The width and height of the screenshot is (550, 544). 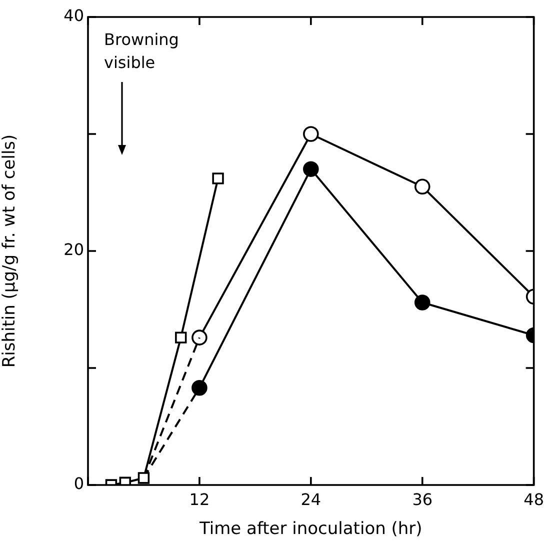 I want to click on x-tick-label: 36, so click(x=422, y=499).